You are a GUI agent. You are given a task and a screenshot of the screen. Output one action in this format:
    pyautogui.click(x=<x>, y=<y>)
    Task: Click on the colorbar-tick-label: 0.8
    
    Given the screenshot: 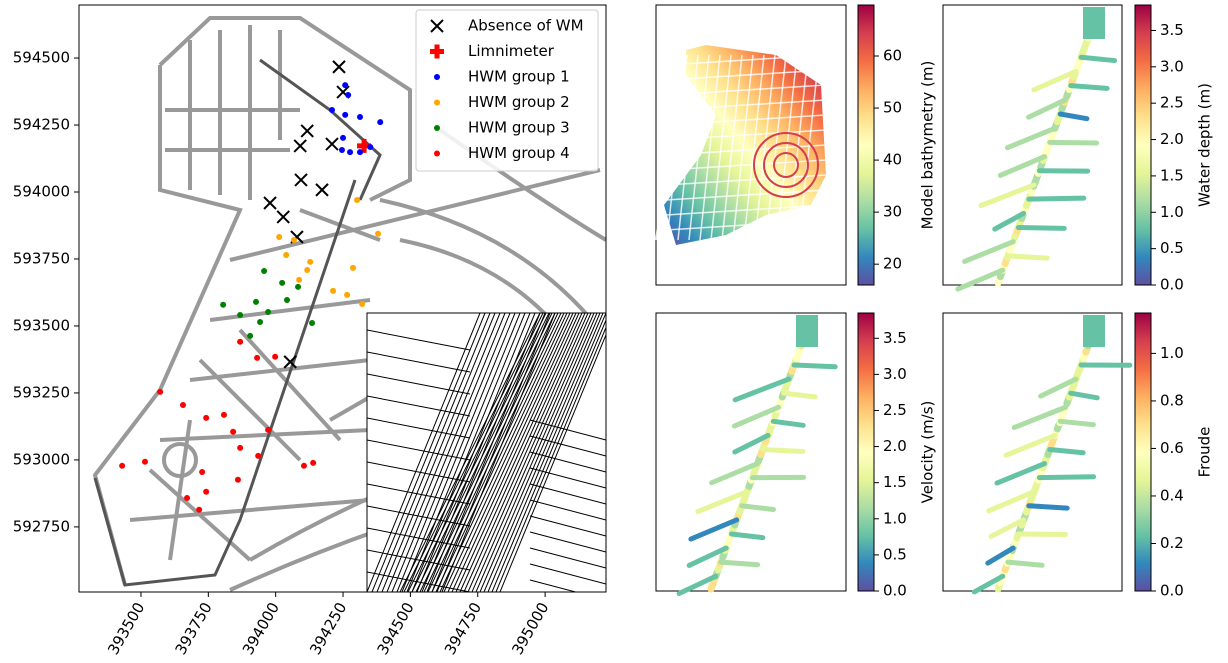 What is the action you would take?
    pyautogui.click(x=1172, y=400)
    